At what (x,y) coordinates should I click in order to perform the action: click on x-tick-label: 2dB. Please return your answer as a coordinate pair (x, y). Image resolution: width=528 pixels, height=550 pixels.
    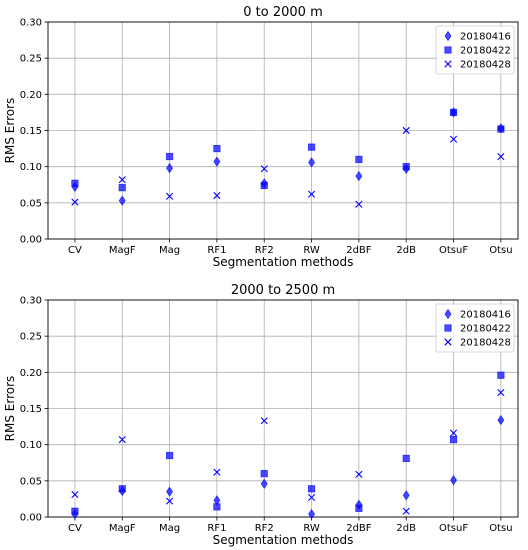
    Looking at the image, I should click on (406, 528).